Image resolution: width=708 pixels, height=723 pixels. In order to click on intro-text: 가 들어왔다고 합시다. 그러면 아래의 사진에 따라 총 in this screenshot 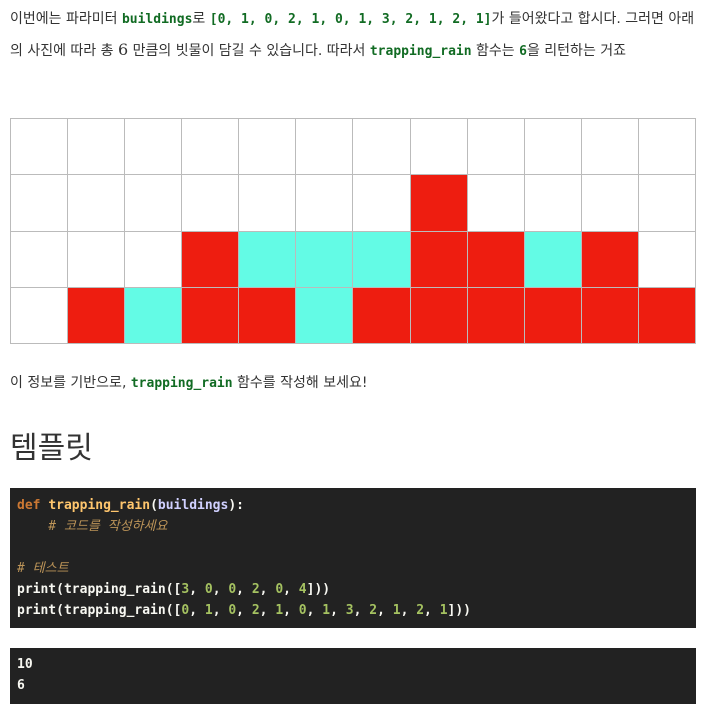, I will do `click(352, 35)`.